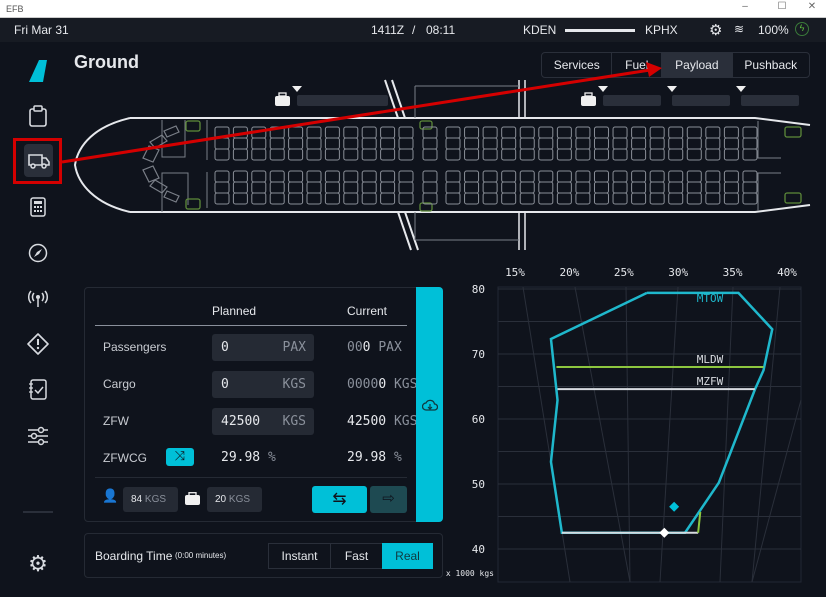 Image resolution: width=826 pixels, height=597 pixels. What do you see at coordinates (745, 6) in the screenshot?
I see `minimize-button: –` at bounding box center [745, 6].